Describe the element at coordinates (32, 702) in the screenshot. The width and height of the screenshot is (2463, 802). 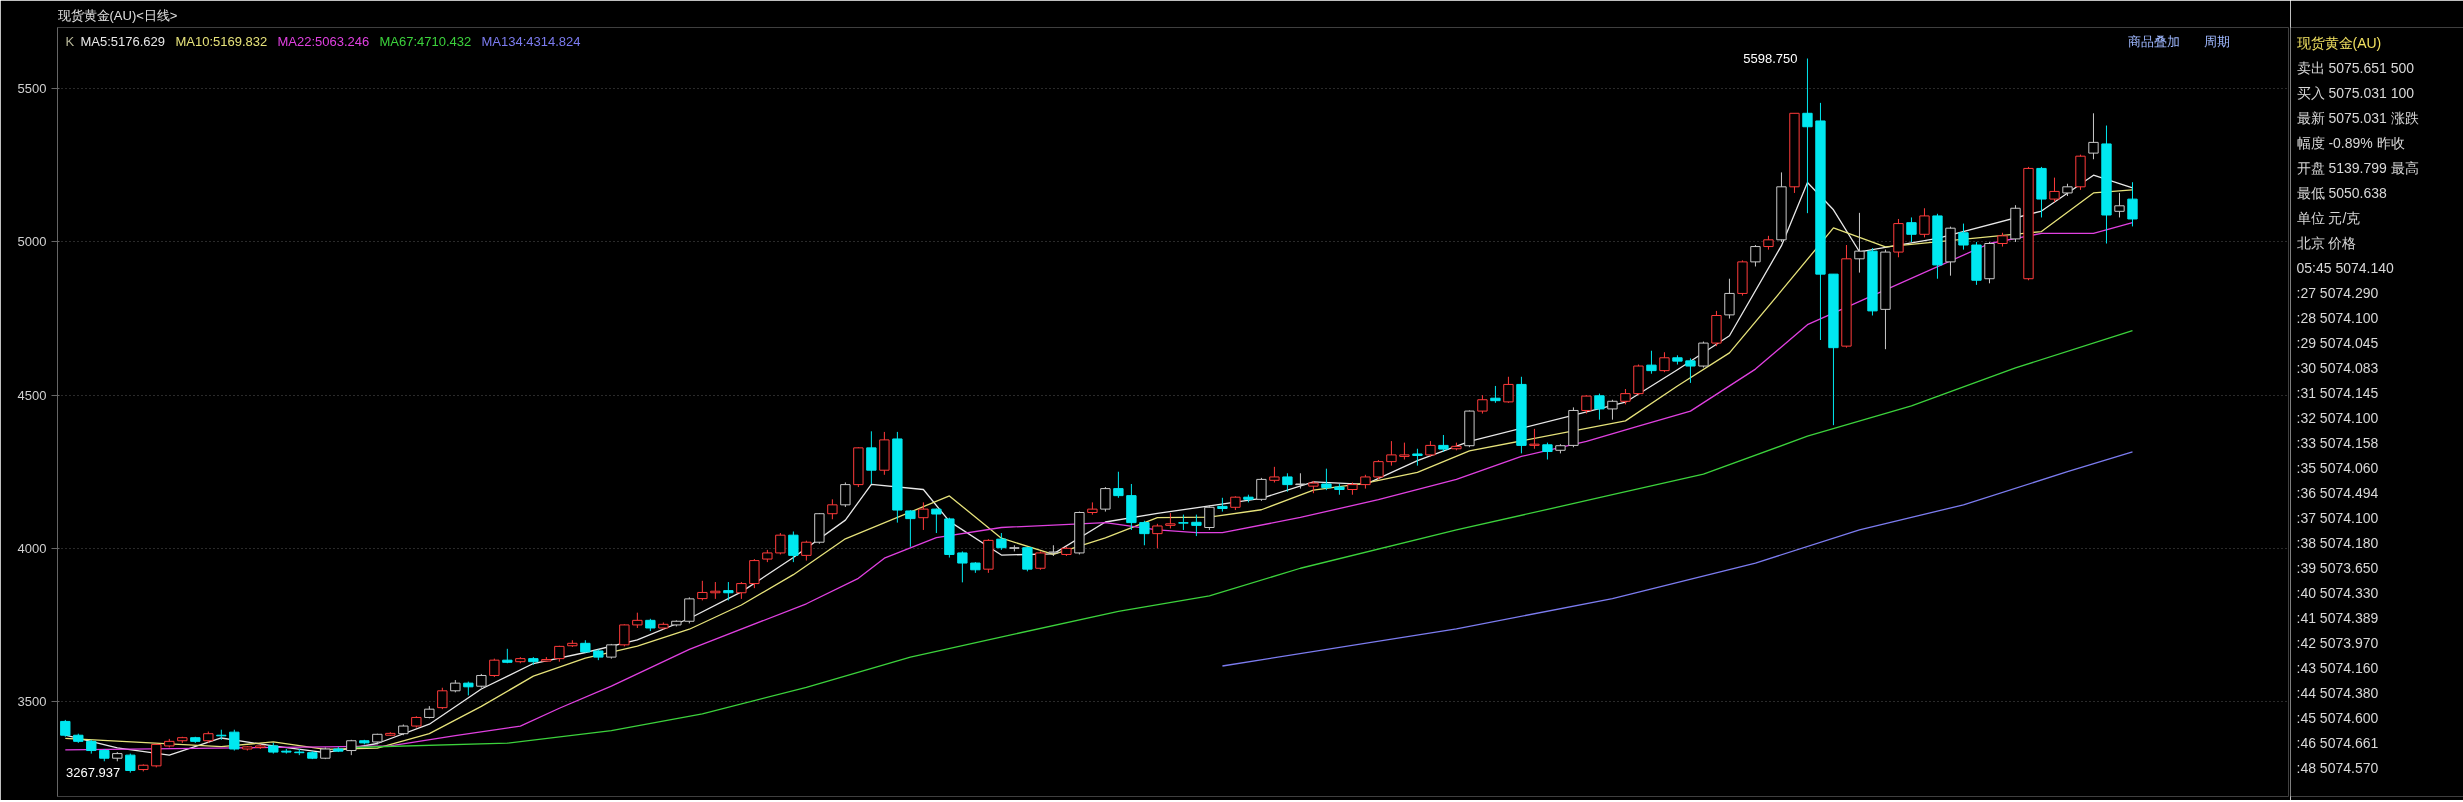
I see `y-tick-label: 3500` at that location.